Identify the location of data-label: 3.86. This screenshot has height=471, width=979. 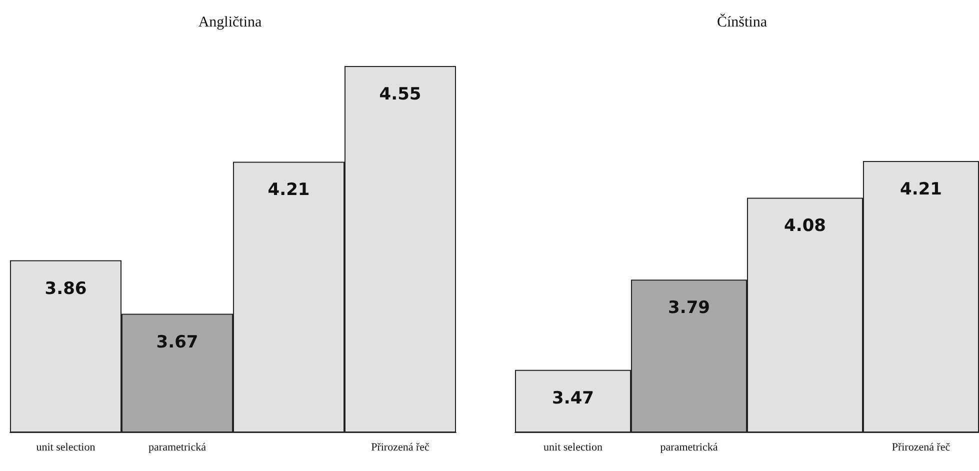
(65, 288).